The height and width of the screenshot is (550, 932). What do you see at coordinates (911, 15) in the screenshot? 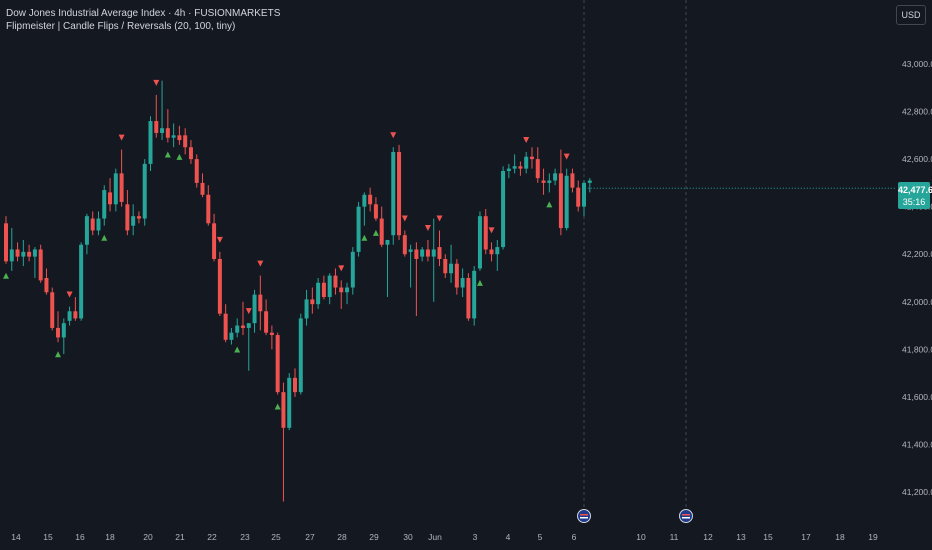
I see `currency-button: USD` at bounding box center [911, 15].